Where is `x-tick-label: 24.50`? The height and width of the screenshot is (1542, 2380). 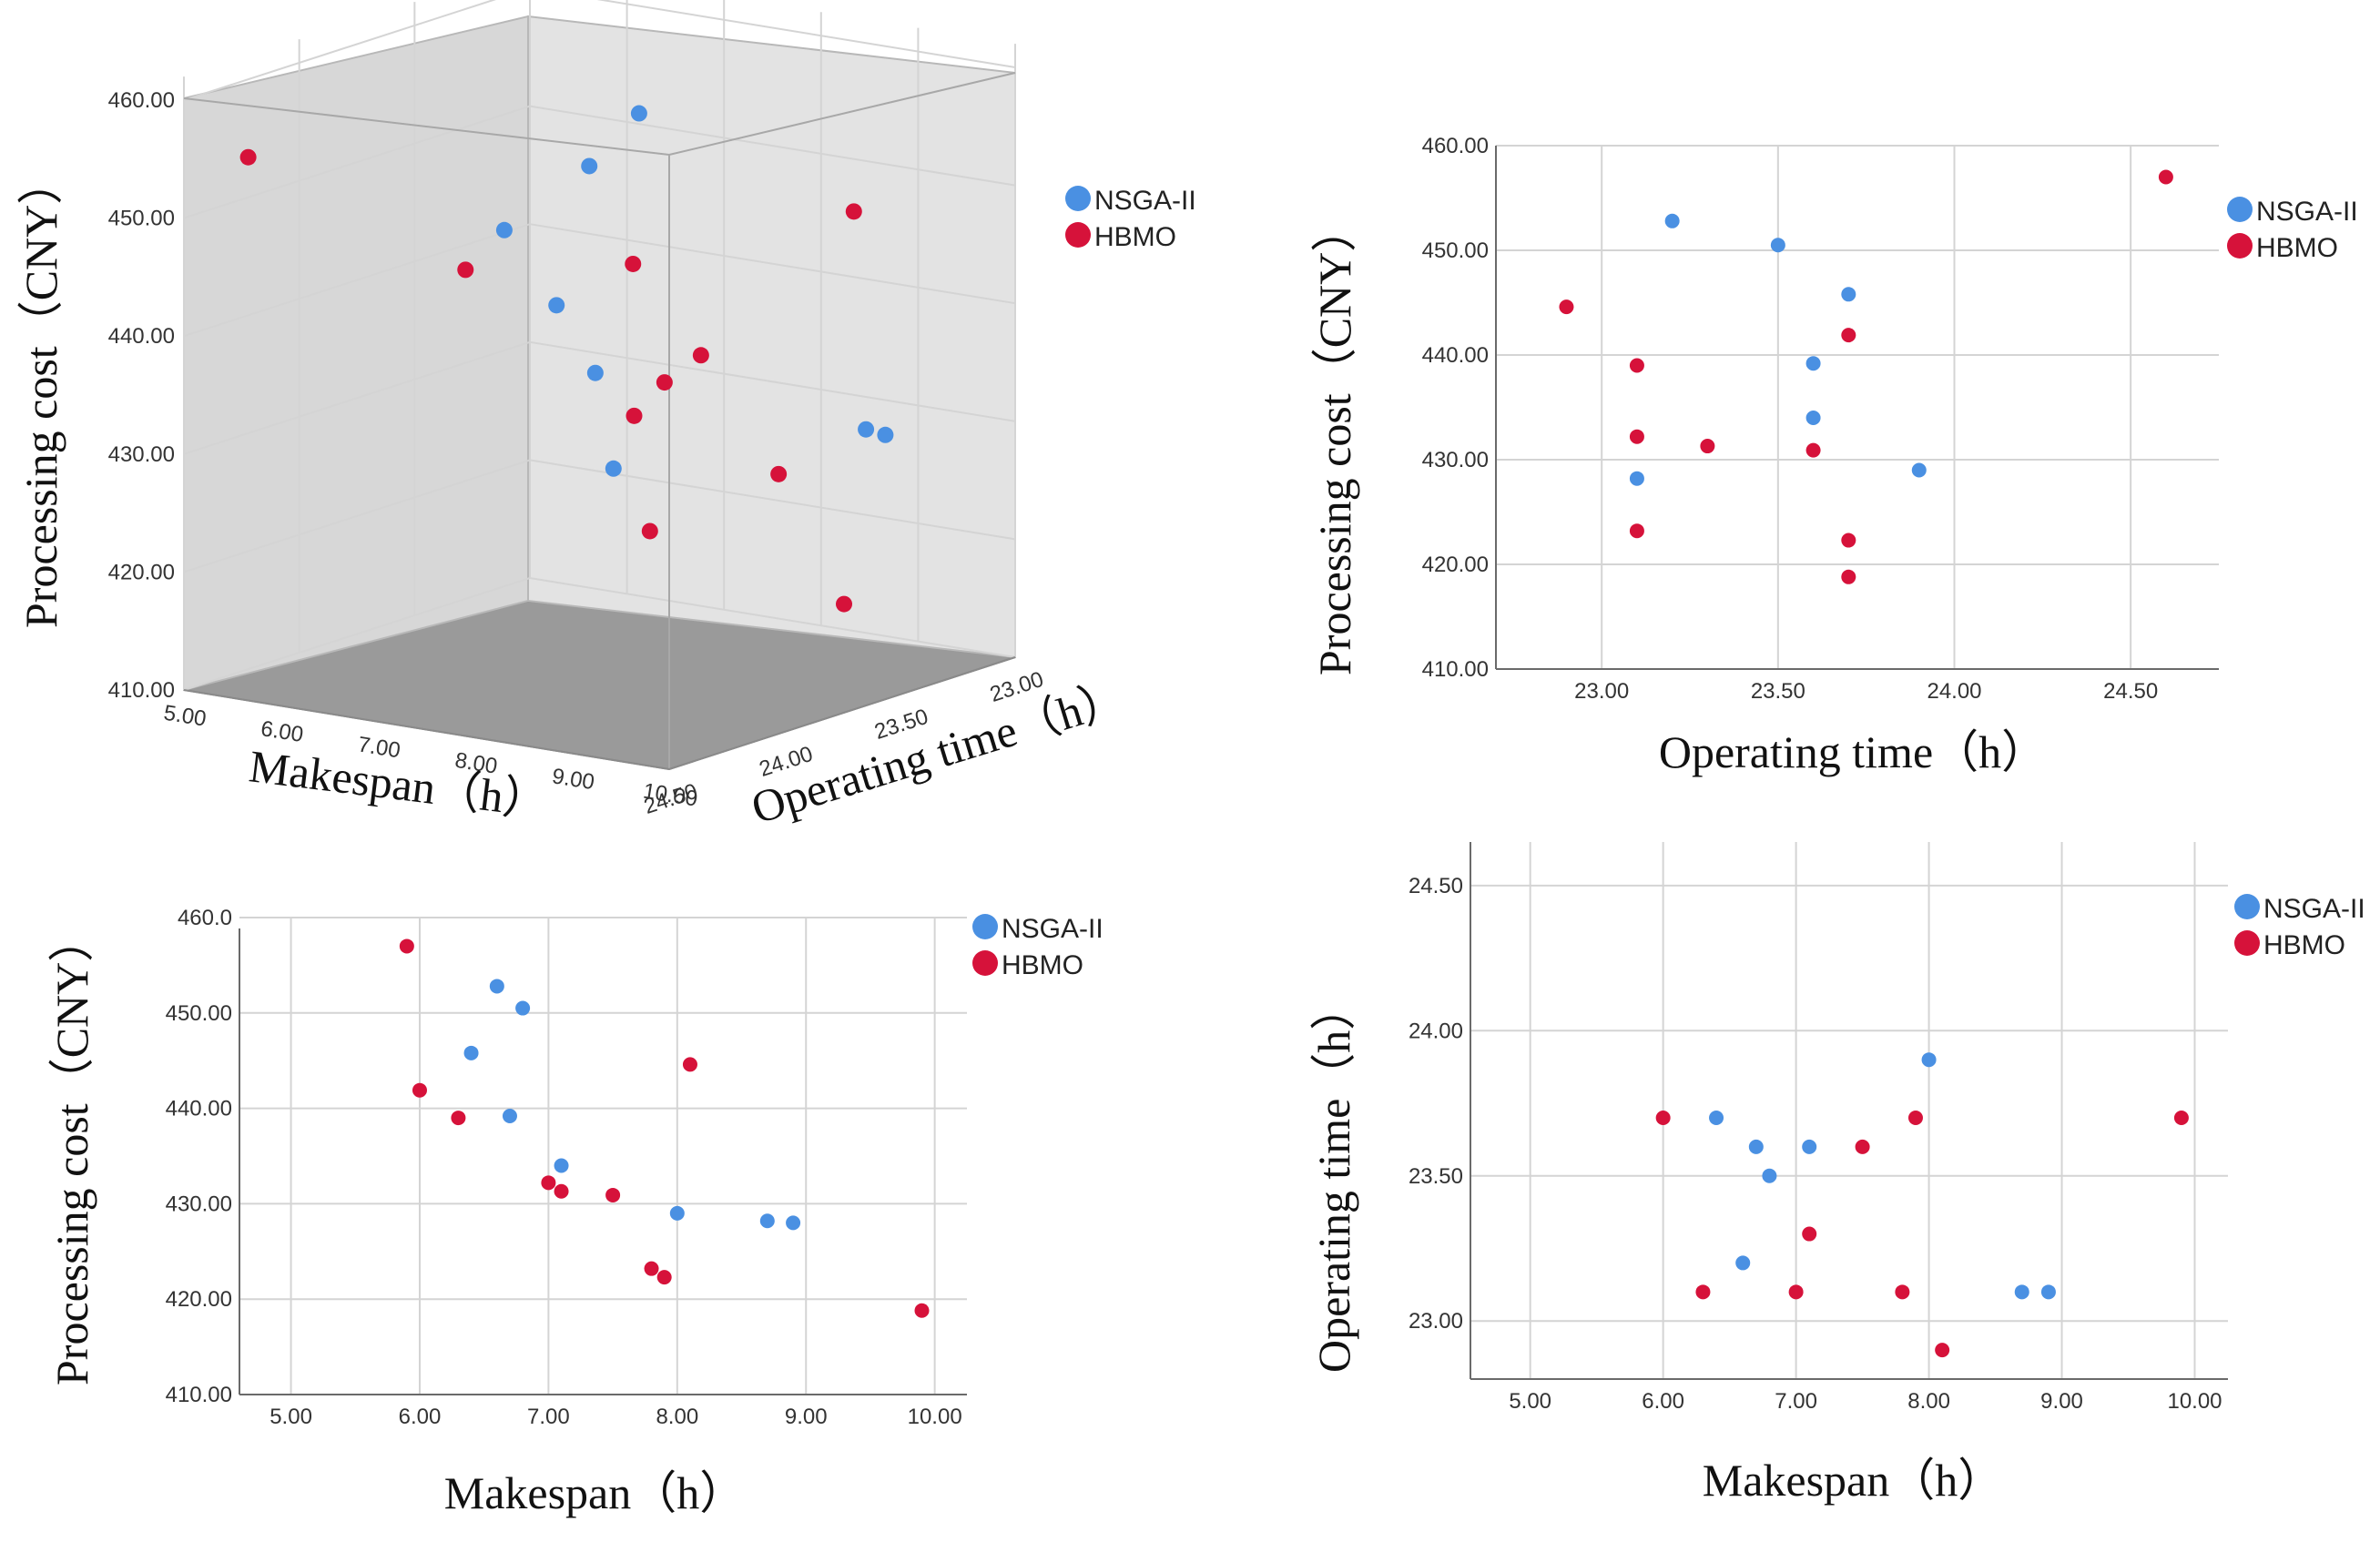
x-tick-label: 24.50 is located at coordinates (2130, 691).